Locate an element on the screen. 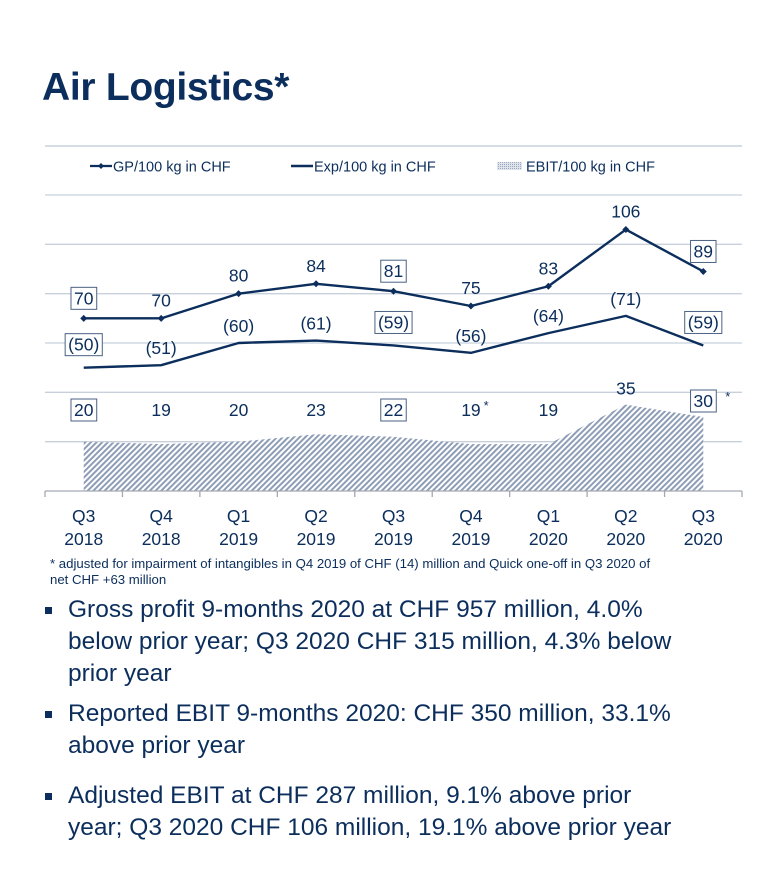  ebit-area-series is located at coordinates (393, 447).